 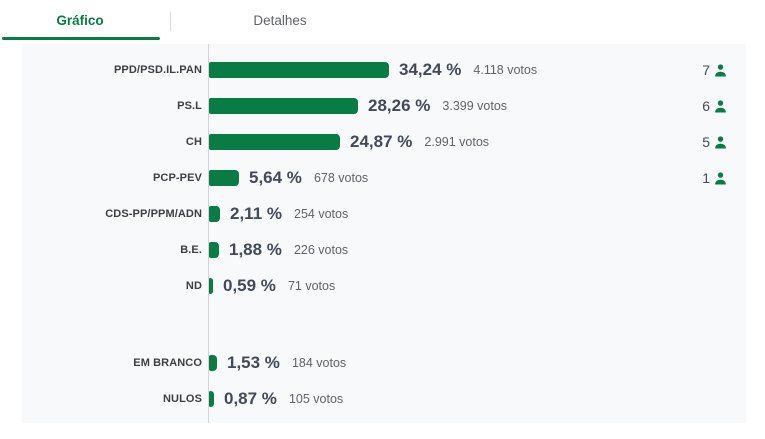 What do you see at coordinates (321, 214) in the screenshot?
I see `votes-value: 254 votos` at bounding box center [321, 214].